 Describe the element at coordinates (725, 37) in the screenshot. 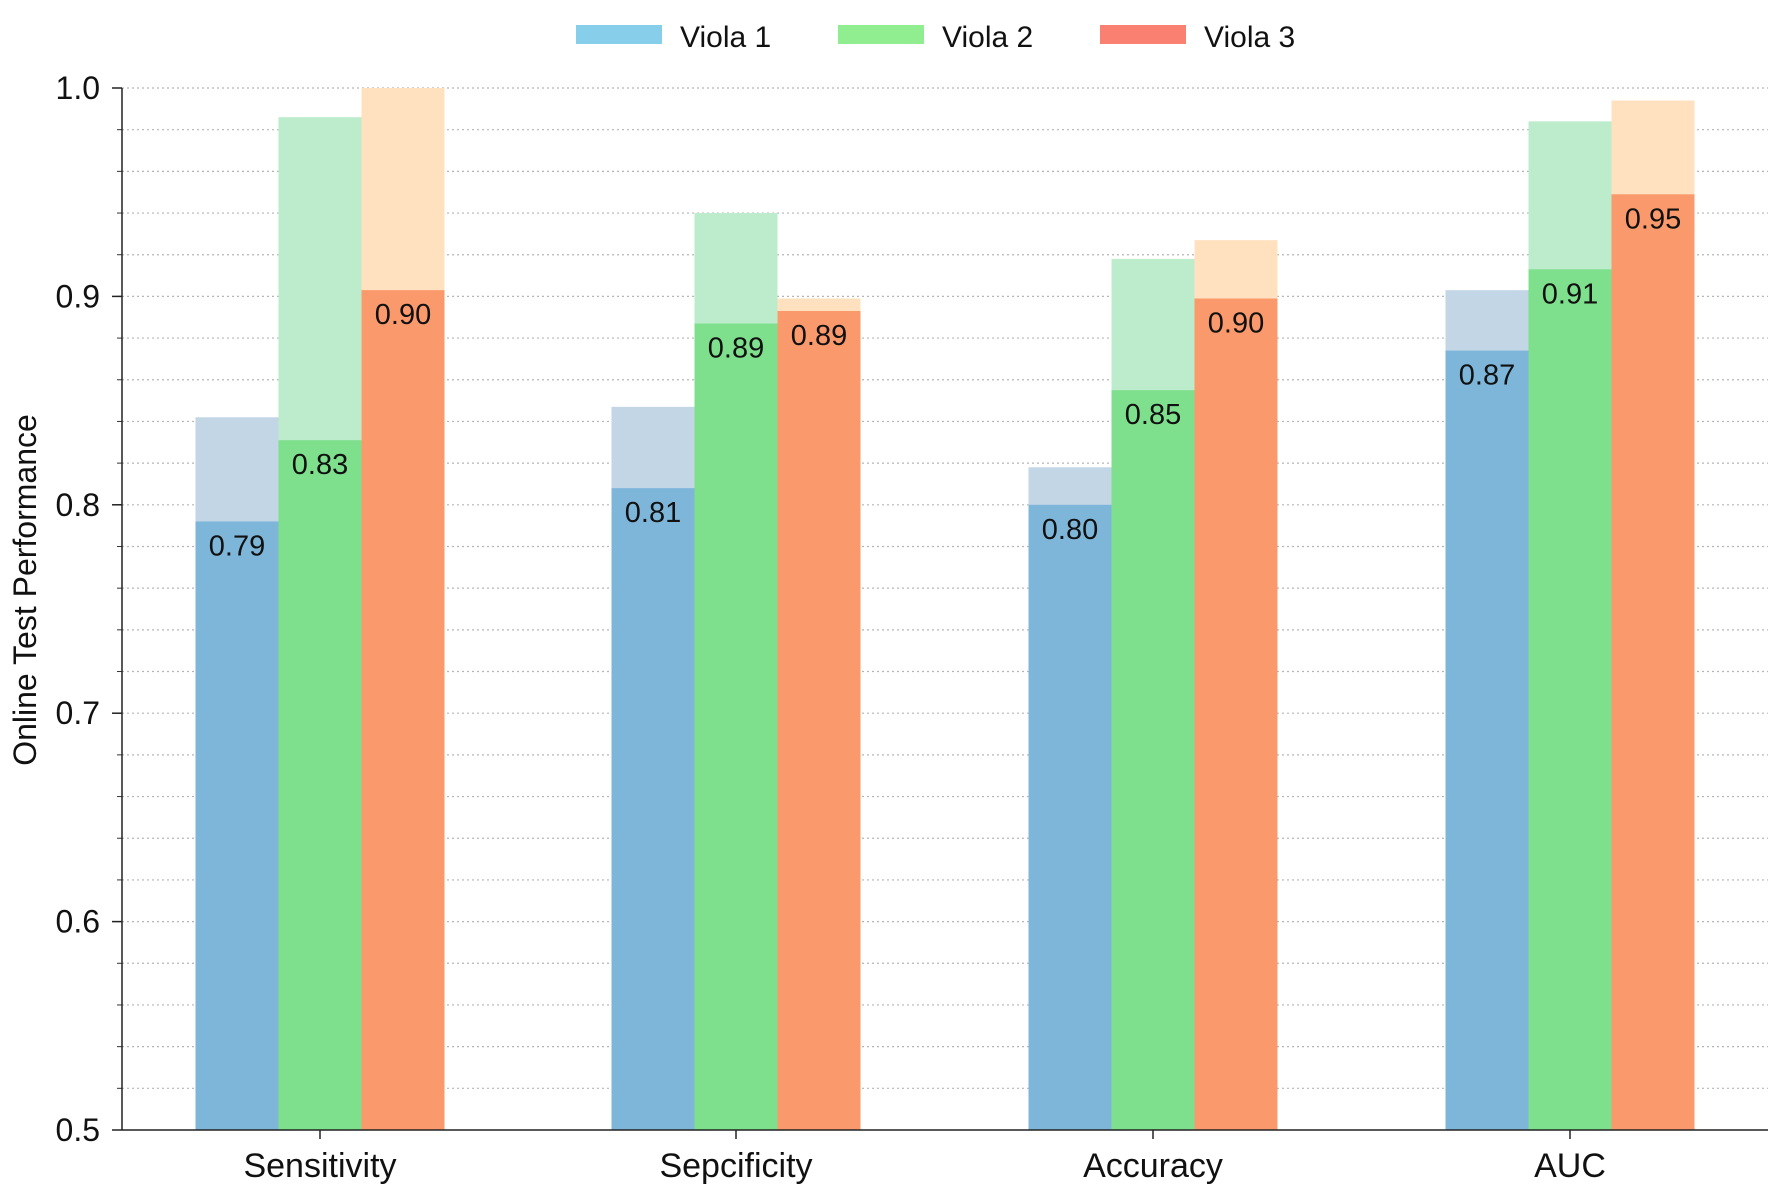

I see `legend-label: Viola 1` at that location.